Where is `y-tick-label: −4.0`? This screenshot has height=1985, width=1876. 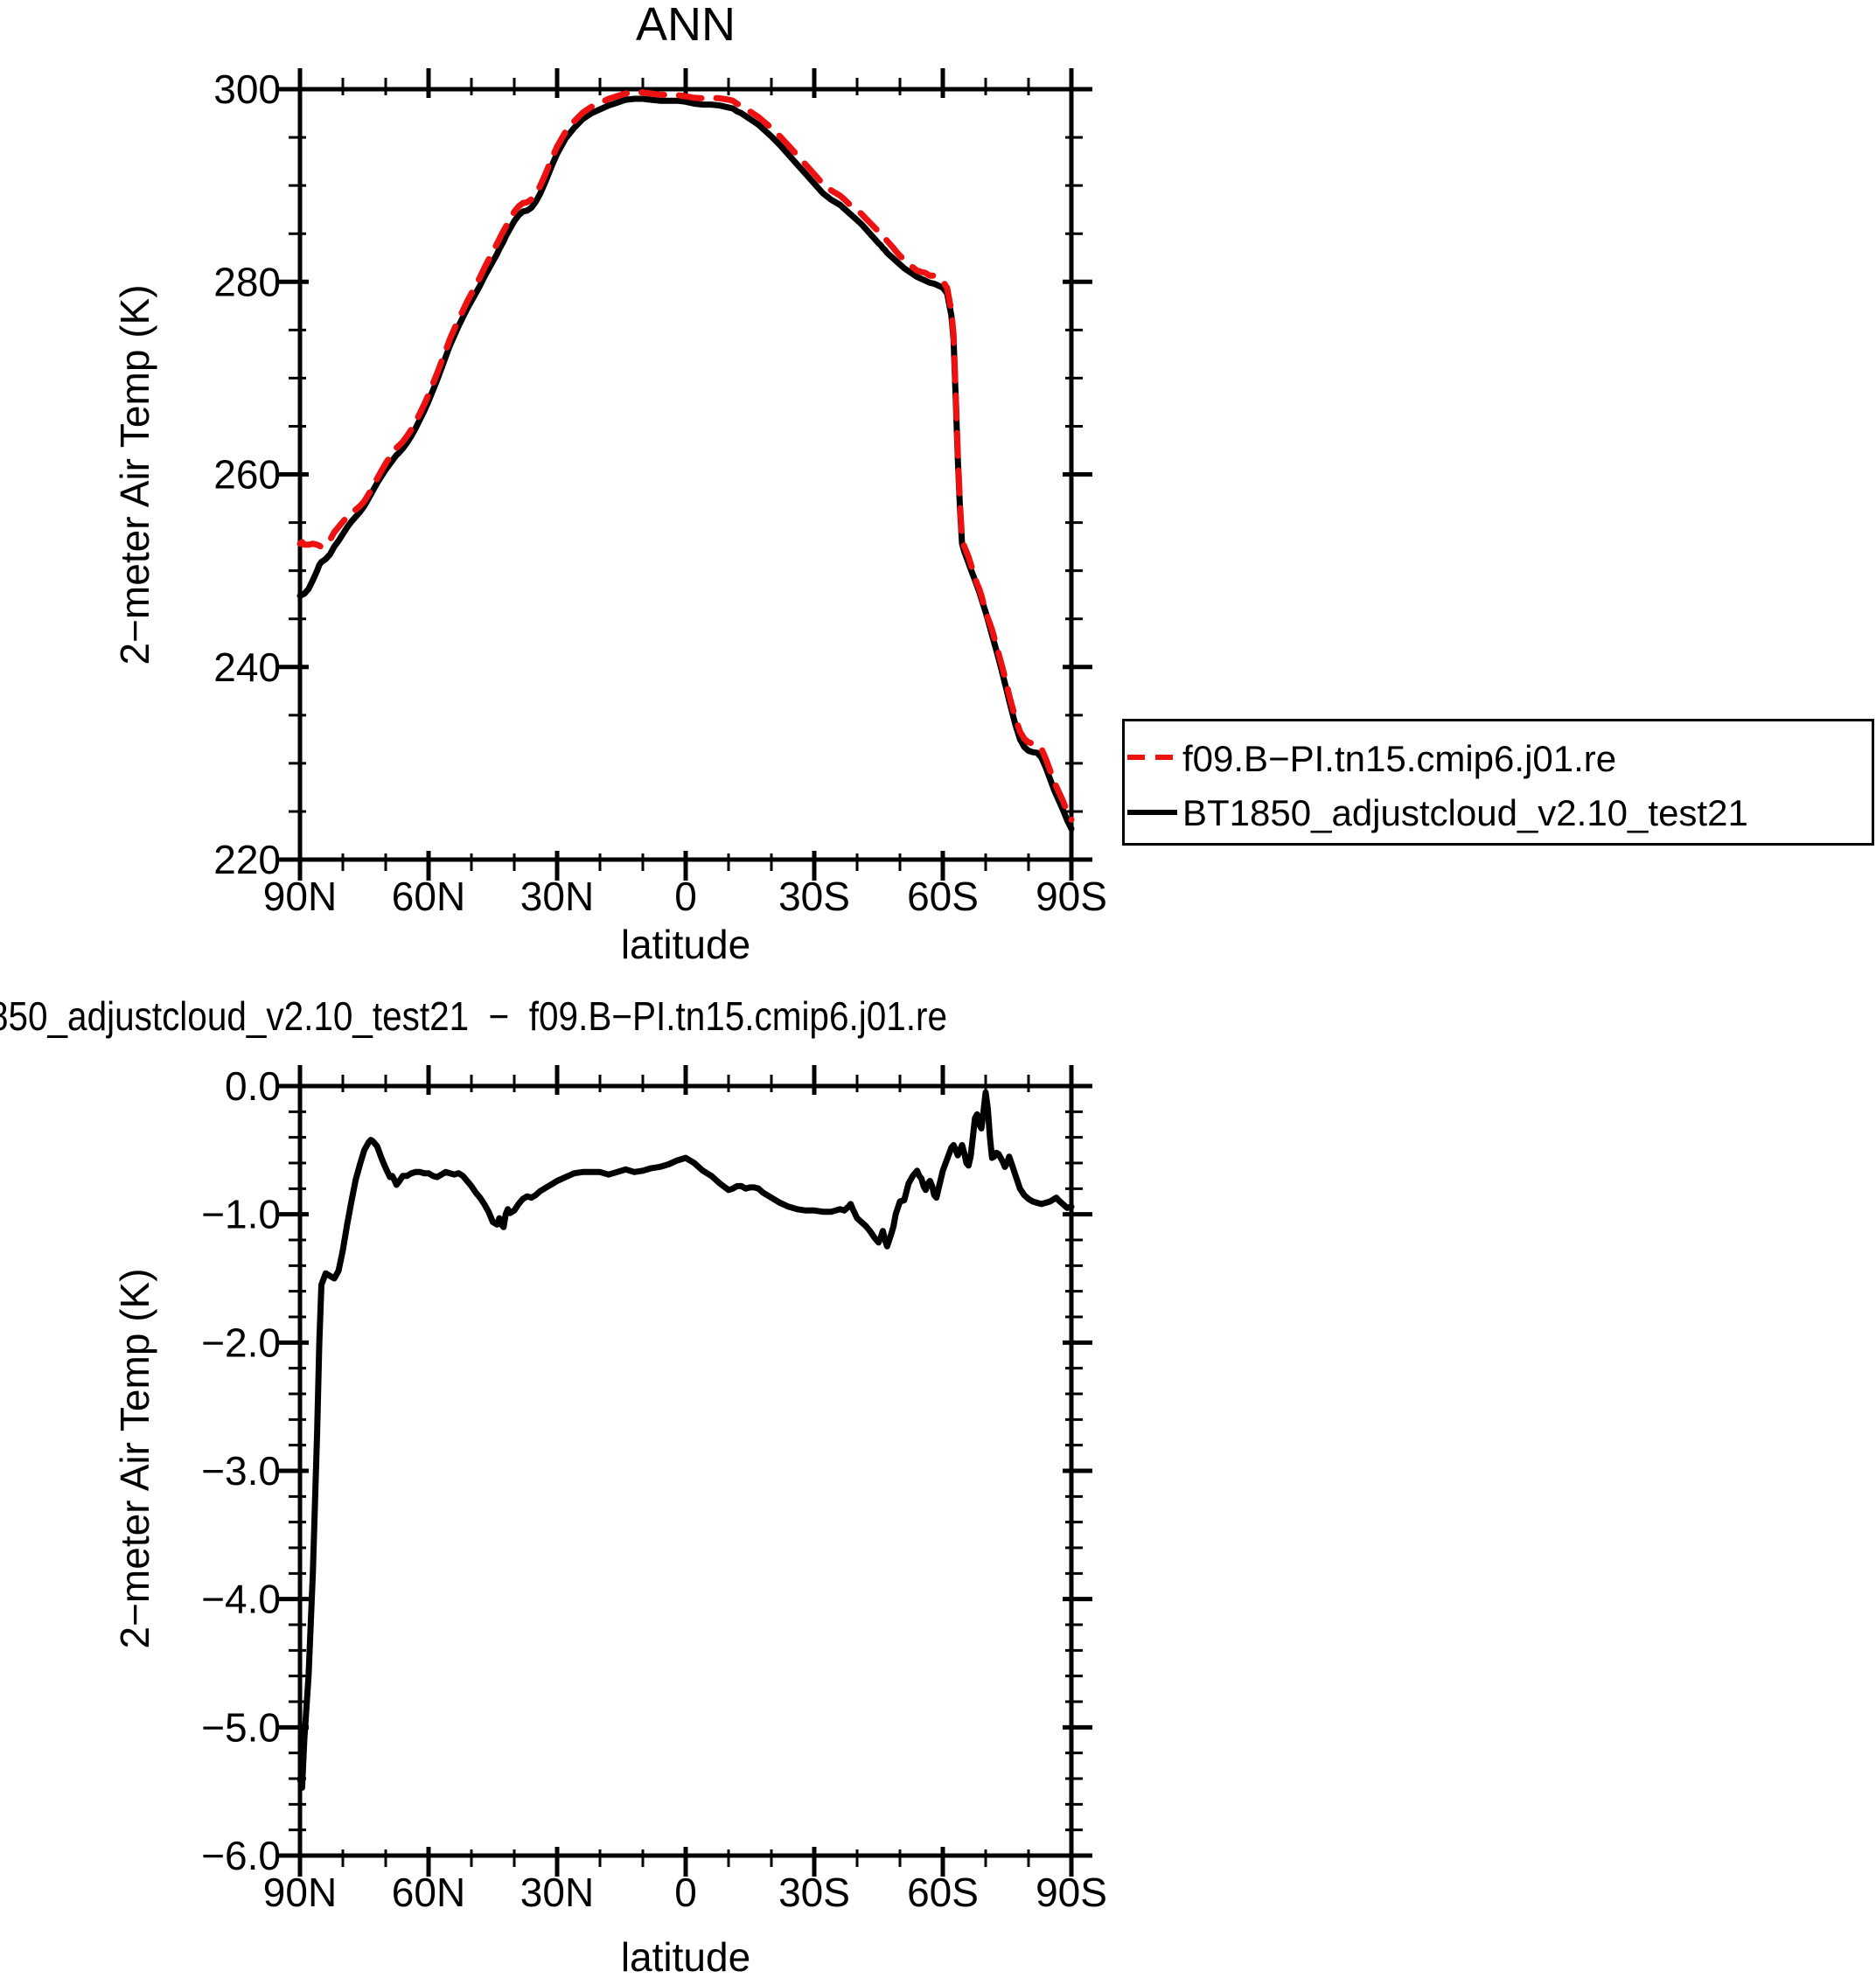
y-tick-label: −4.0 is located at coordinates (241, 1599).